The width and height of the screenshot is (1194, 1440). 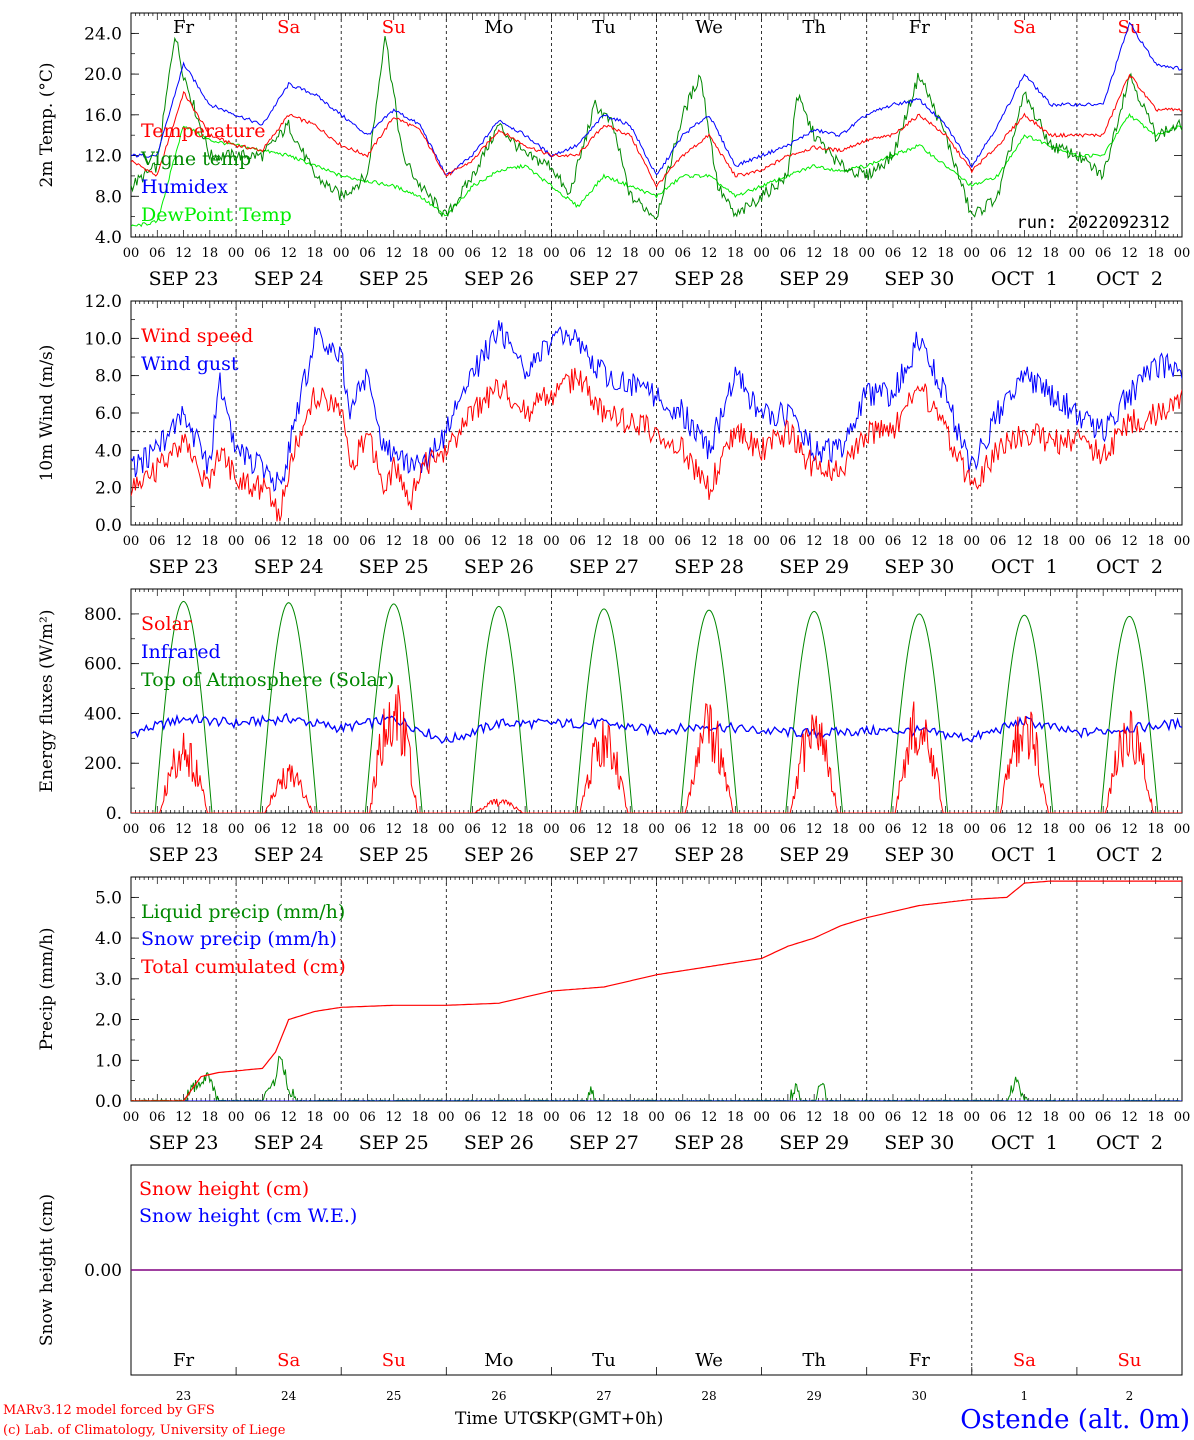 I want to click on legend-entry: Snow height (cm), so click(x=224, y=1189).